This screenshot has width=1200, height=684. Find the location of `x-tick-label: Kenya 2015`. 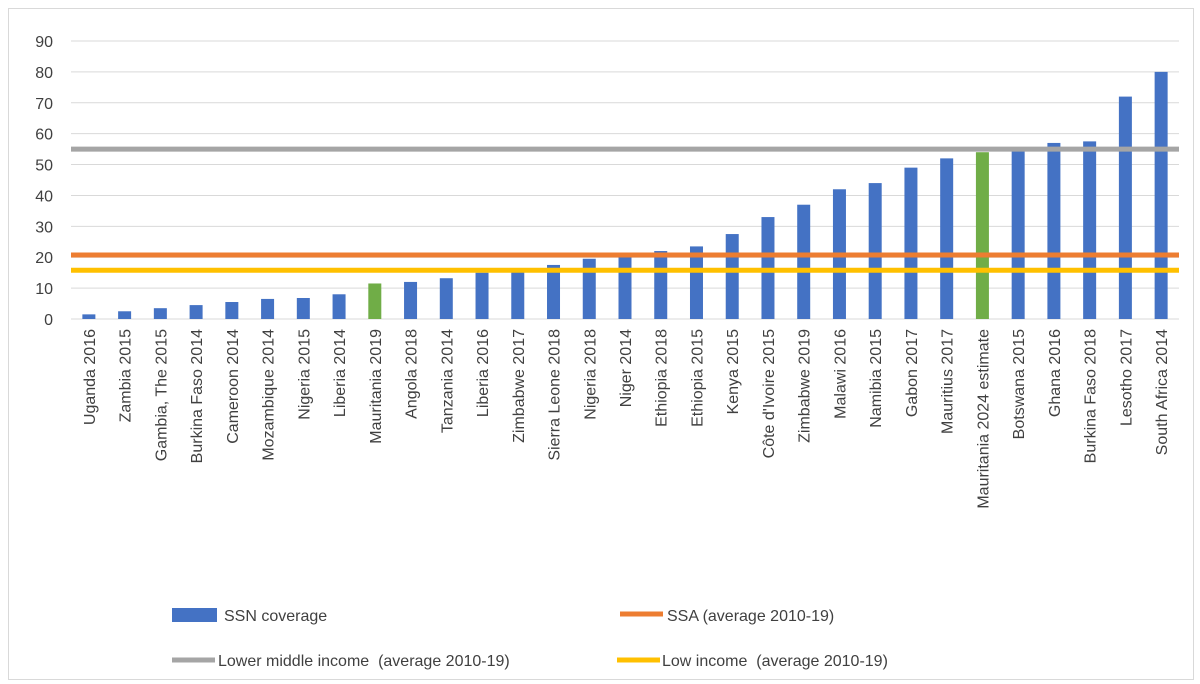

x-tick-label: Kenya 2015 is located at coordinates (733, 372).